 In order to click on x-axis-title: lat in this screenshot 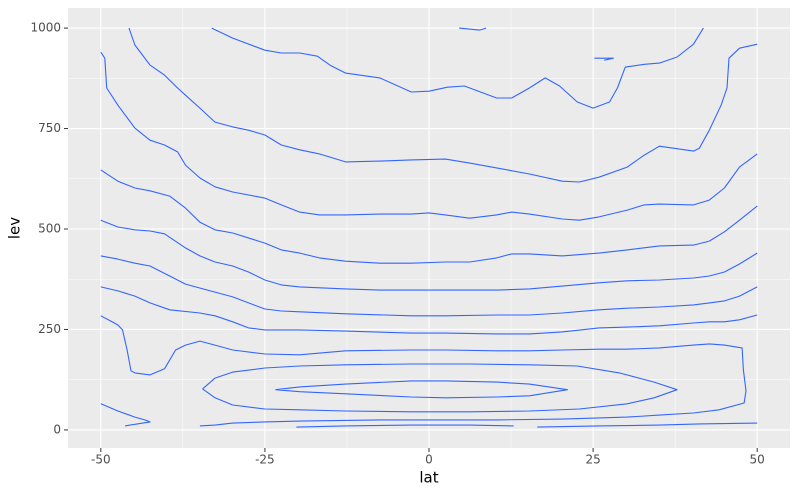, I will do `click(428, 478)`.